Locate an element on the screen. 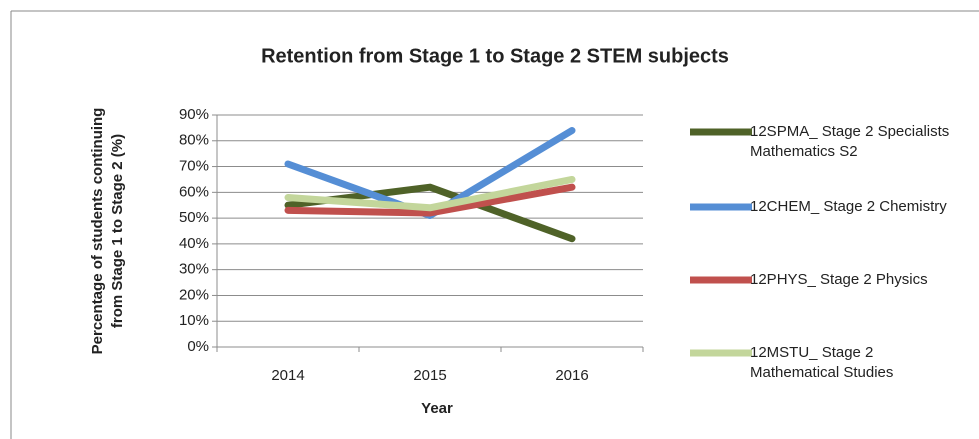  y-axis-label: Percentage of students continuing is located at coordinates (97, 231).